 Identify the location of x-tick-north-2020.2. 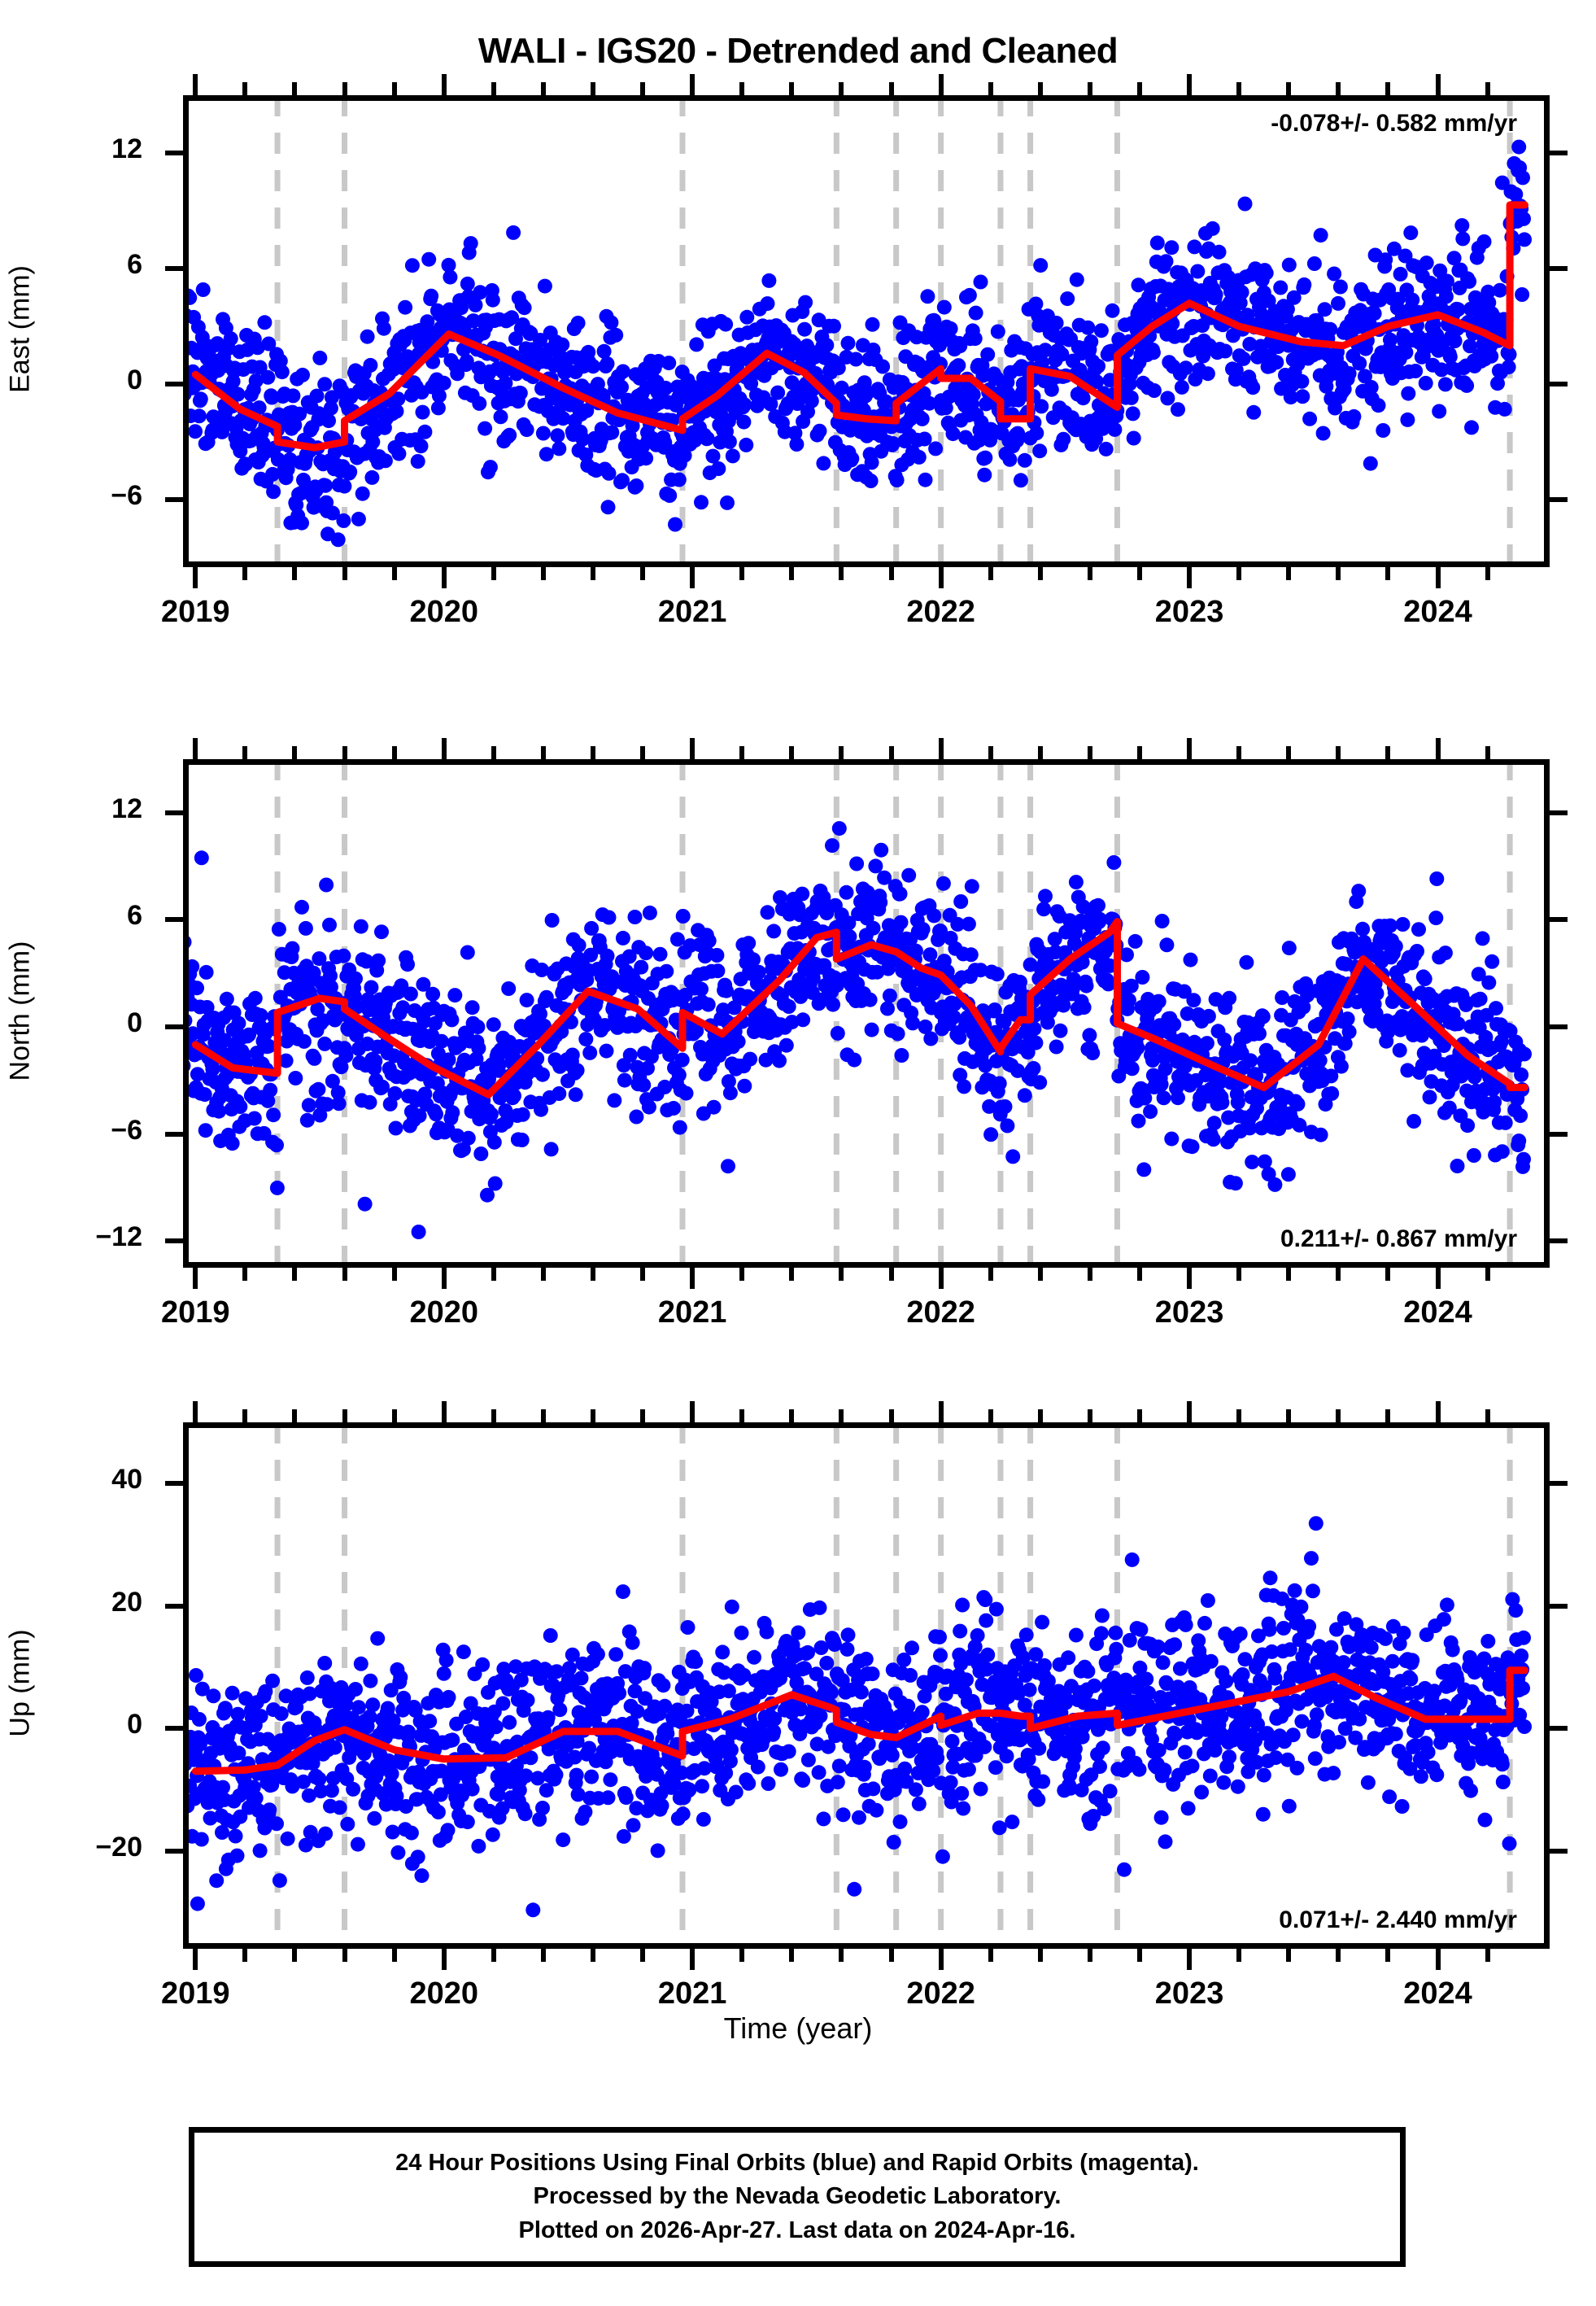
(493, 1274).